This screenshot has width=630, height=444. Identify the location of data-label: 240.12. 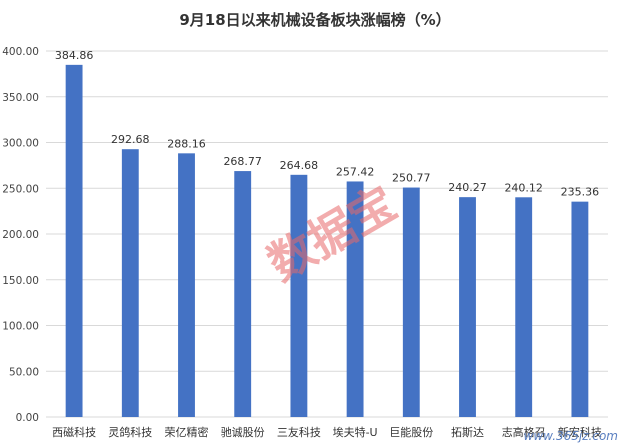
(523, 187).